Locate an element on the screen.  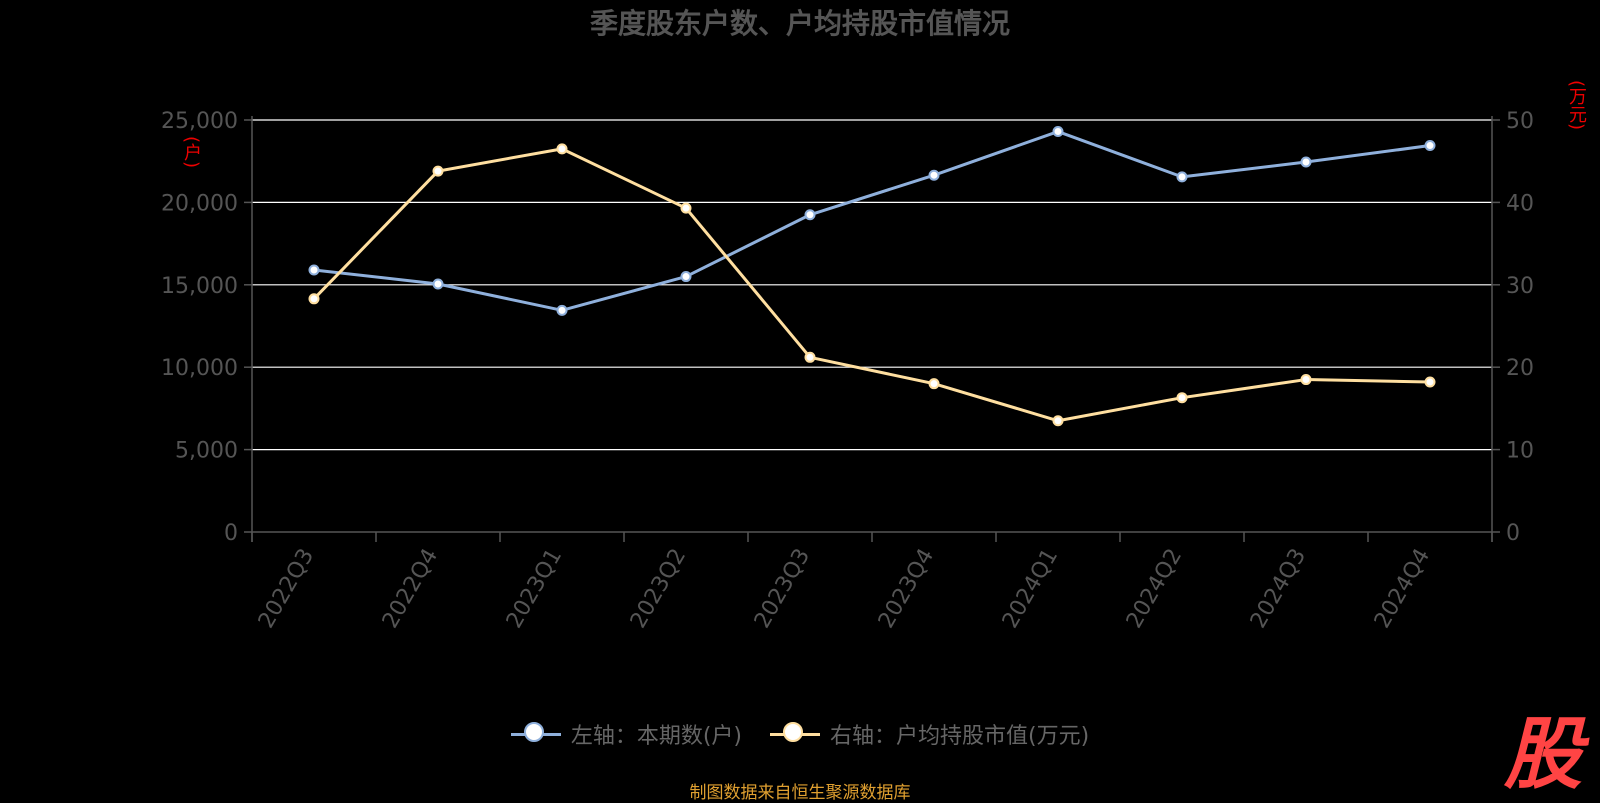
left-tick-label: 15,000 is located at coordinates (199, 286).